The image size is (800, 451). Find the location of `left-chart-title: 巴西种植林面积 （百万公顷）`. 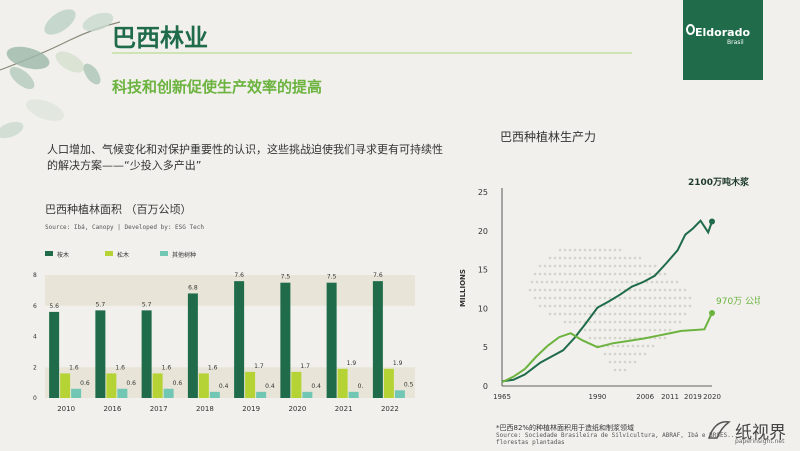

left-chart-title: 巴西种植林面积 （百万公顷） is located at coordinates (118, 209).